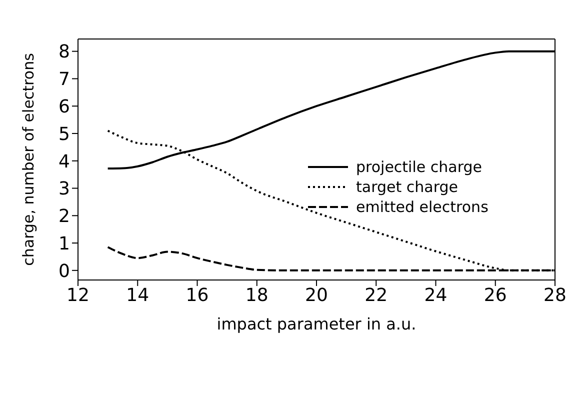 The width and height of the screenshot is (576, 407). I want to click on legend-label: target charge, so click(407, 187).